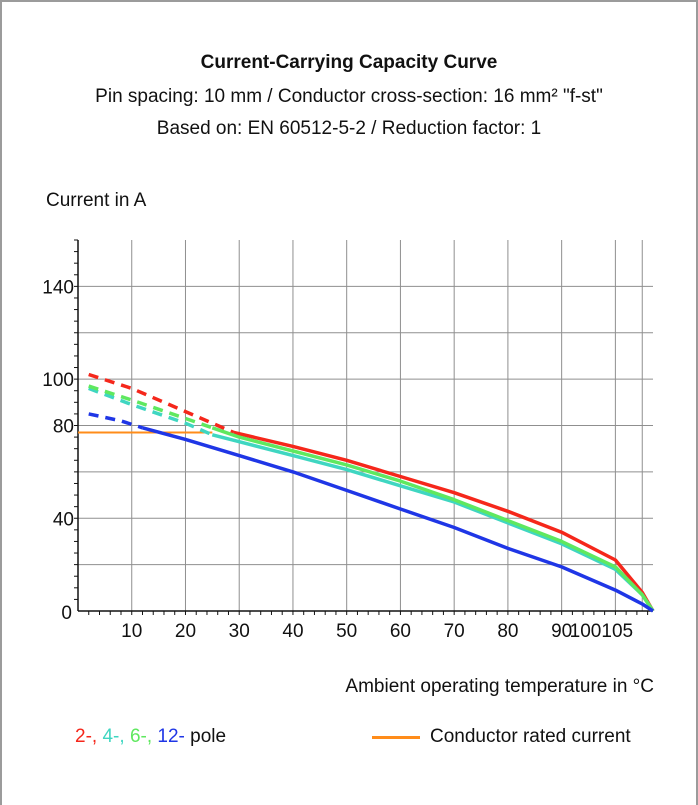 The width and height of the screenshot is (698, 805). I want to click on origin-tick-label: 0, so click(66, 613).